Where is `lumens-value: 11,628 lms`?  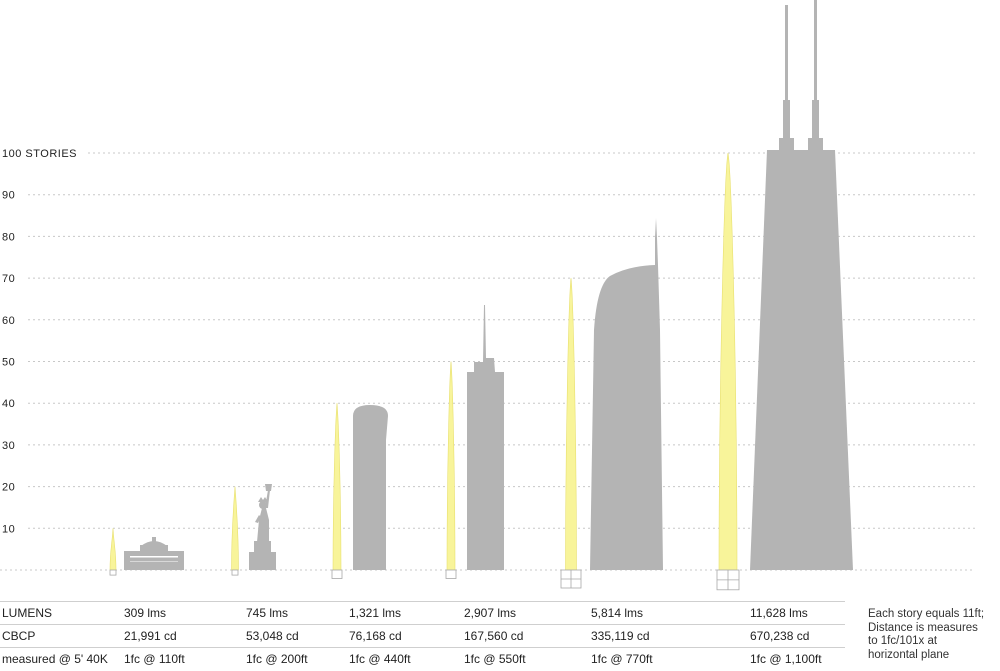 lumens-value: 11,628 lms is located at coordinates (779, 613).